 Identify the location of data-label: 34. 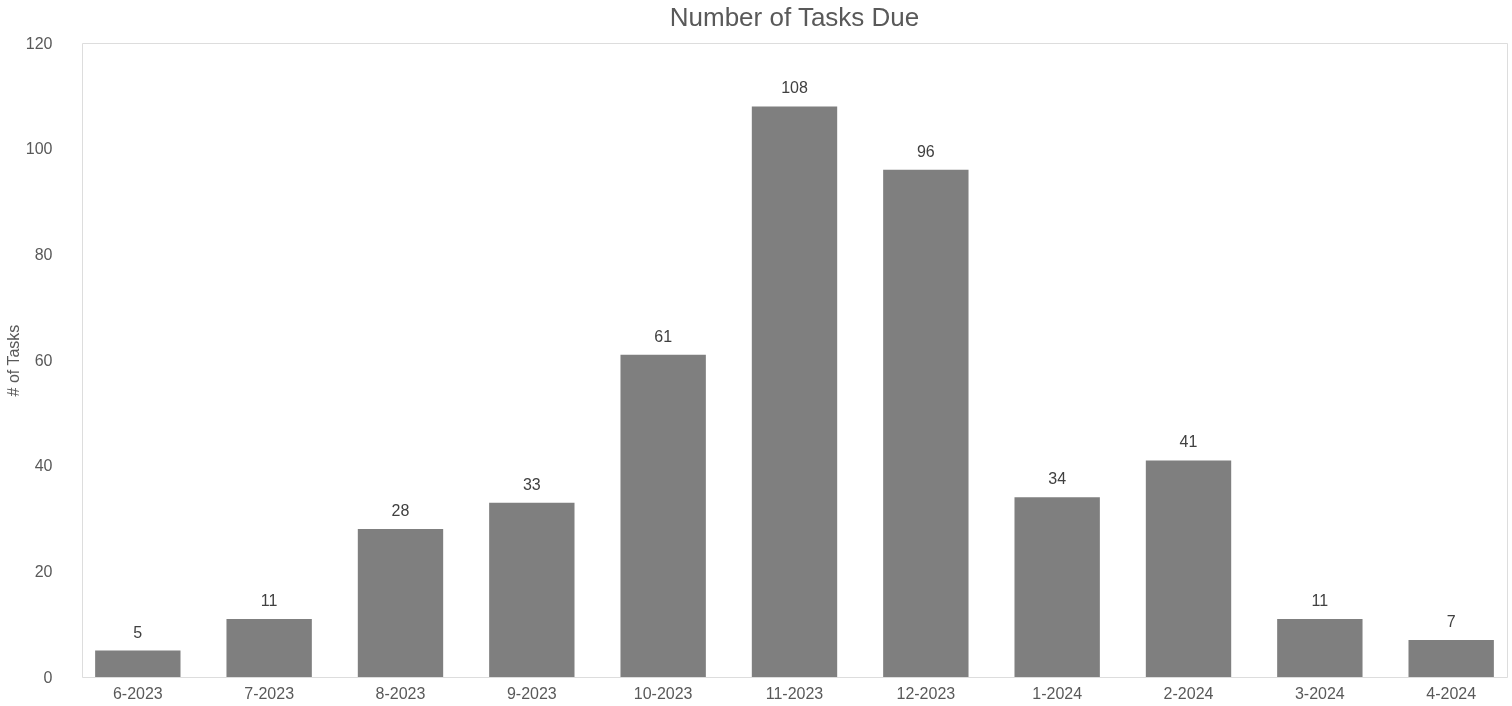
(1057, 479).